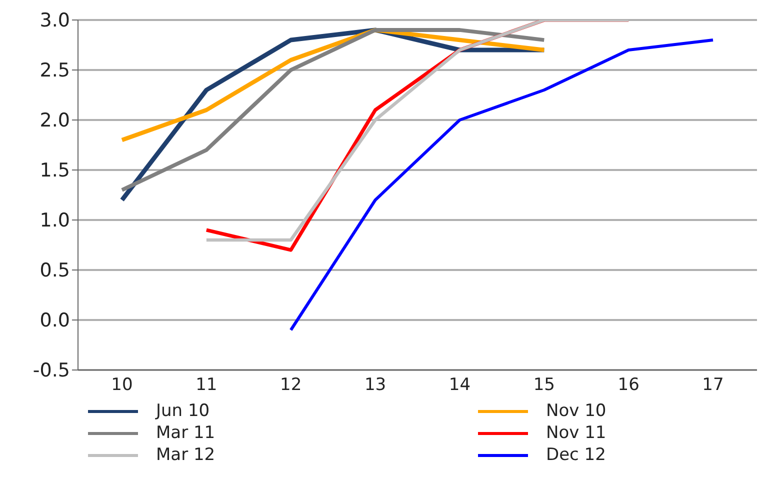 The width and height of the screenshot is (765, 492). Describe the element at coordinates (576, 411) in the screenshot. I see `legend-label: Nov 10` at that location.